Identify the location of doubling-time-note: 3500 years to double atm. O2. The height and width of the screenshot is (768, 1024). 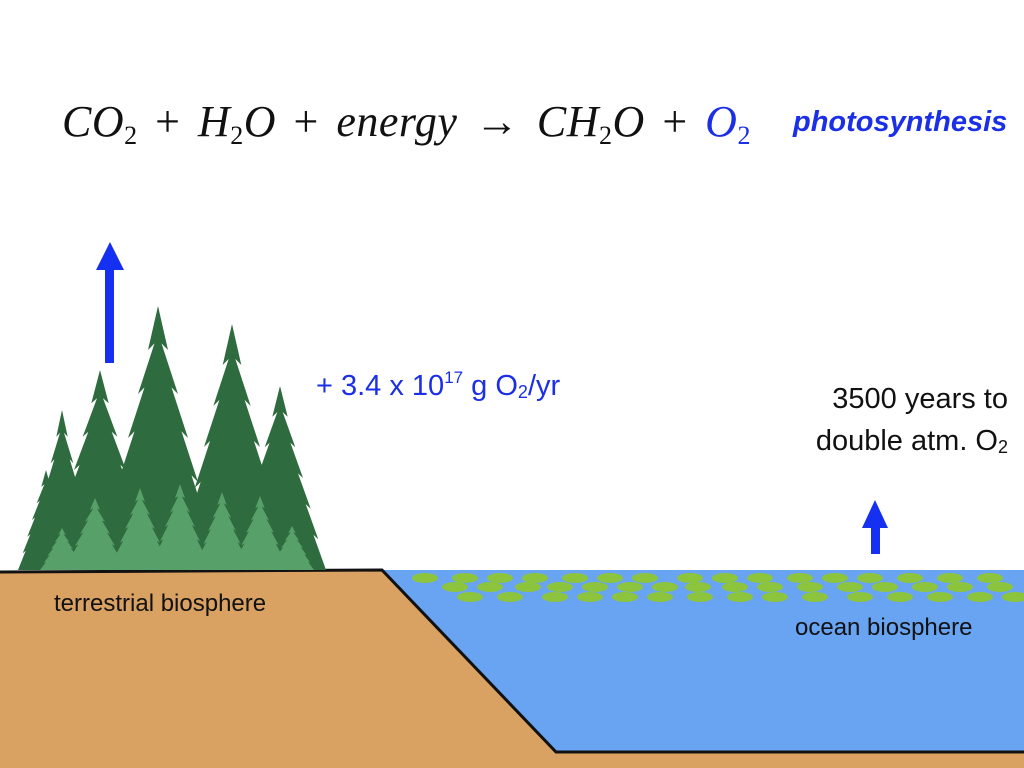
(911, 420).